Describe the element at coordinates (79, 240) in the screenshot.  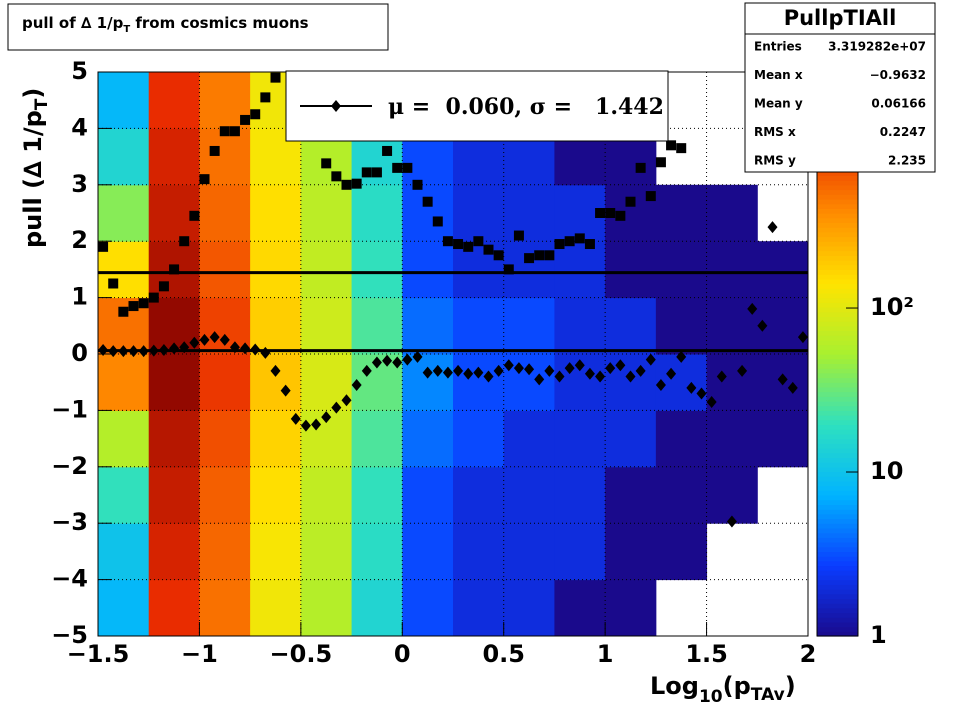
I see `y-tick-label: 2` at that location.